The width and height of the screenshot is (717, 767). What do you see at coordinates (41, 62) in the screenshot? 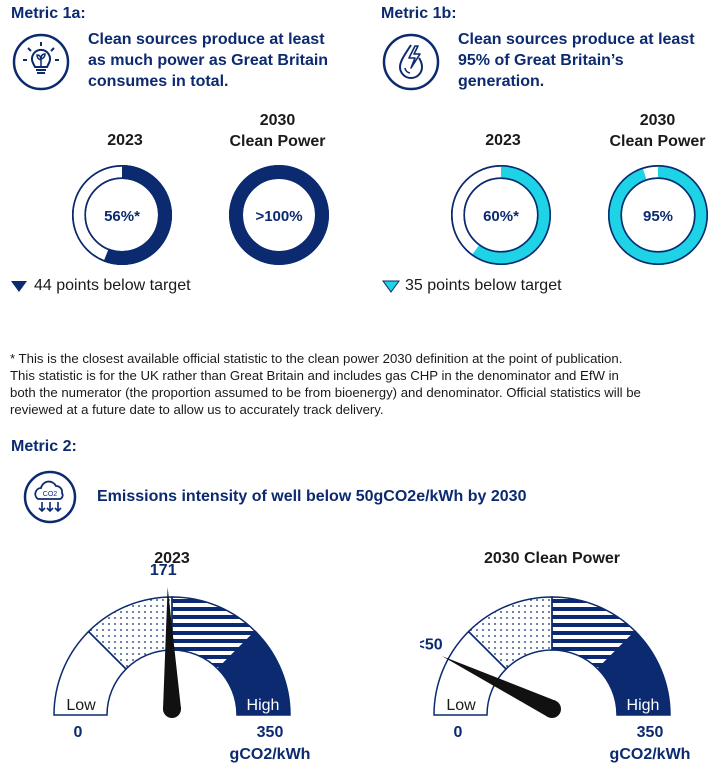
I see `lightbulb-plant-icon` at bounding box center [41, 62].